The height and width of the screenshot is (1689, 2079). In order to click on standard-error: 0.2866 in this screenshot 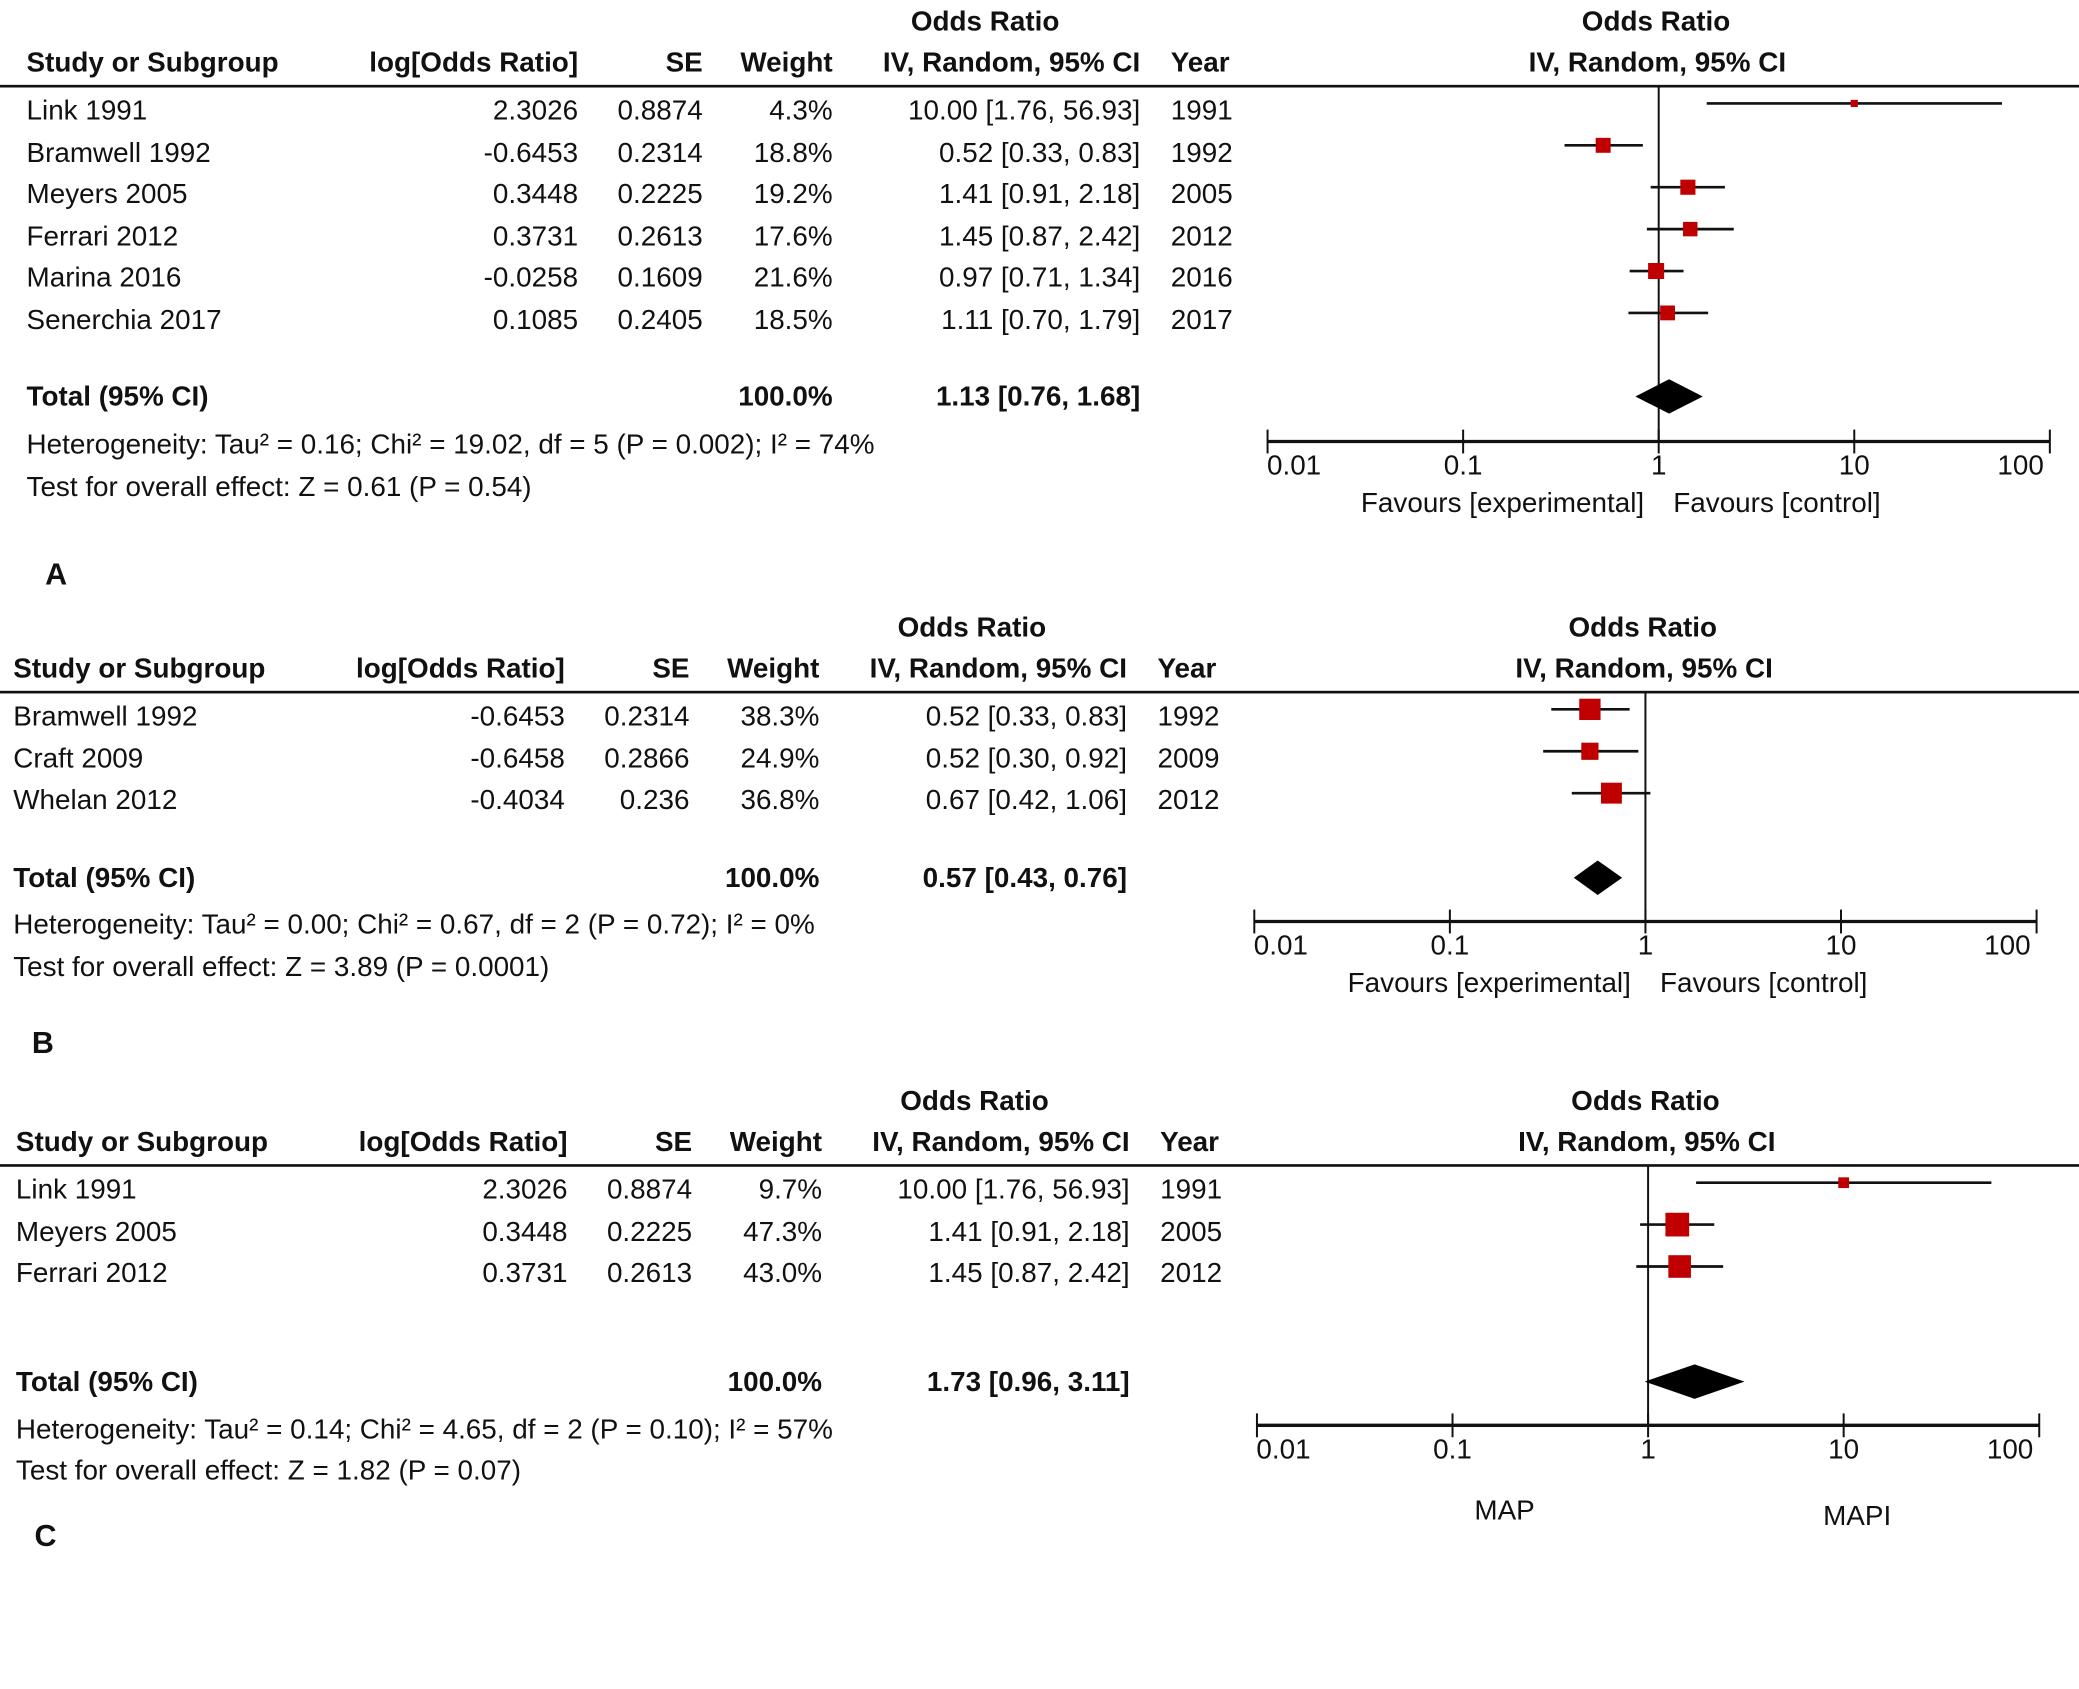, I will do `click(647, 758)`.